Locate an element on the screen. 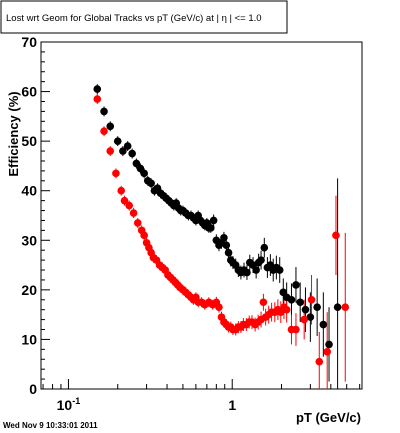 The height and width of the screenshot is (433, 400). y-tick-label: 30 is located at coordinates (29, 240).